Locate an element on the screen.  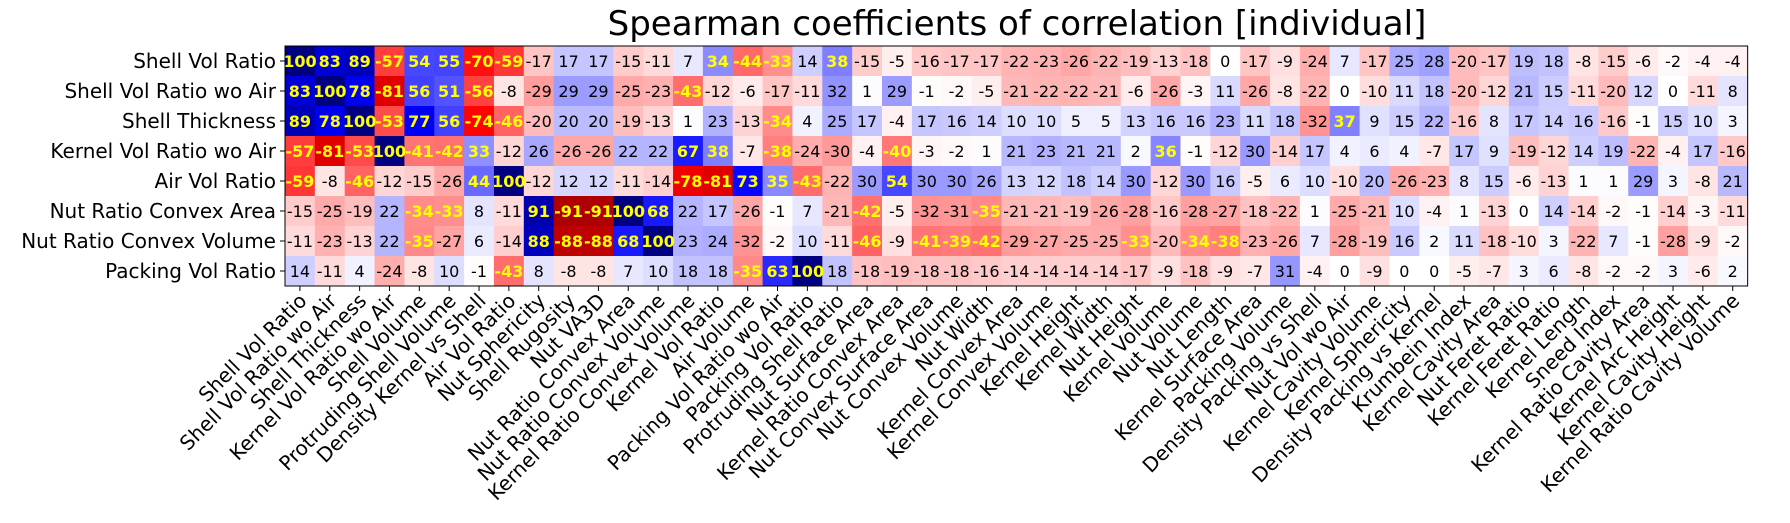
cell-value-label: 15 is located at coordinates (1673, 121).